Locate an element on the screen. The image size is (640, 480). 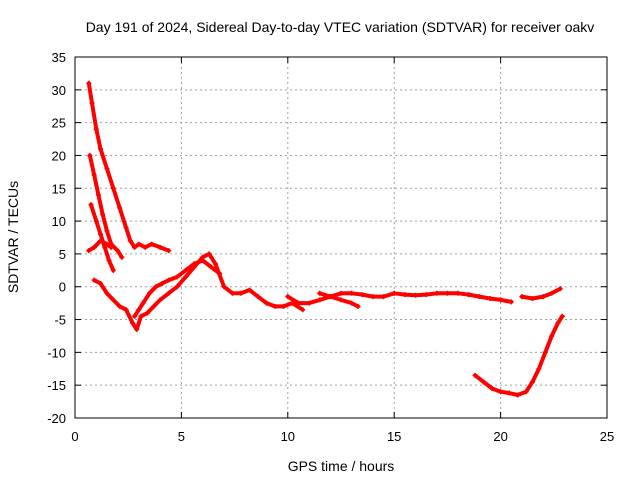
y-tick-label: 25 is located at coordinates (59, 123).